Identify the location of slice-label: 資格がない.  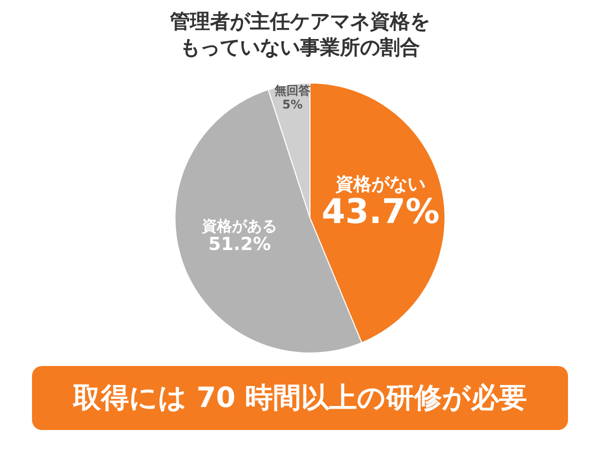
(380, 184).